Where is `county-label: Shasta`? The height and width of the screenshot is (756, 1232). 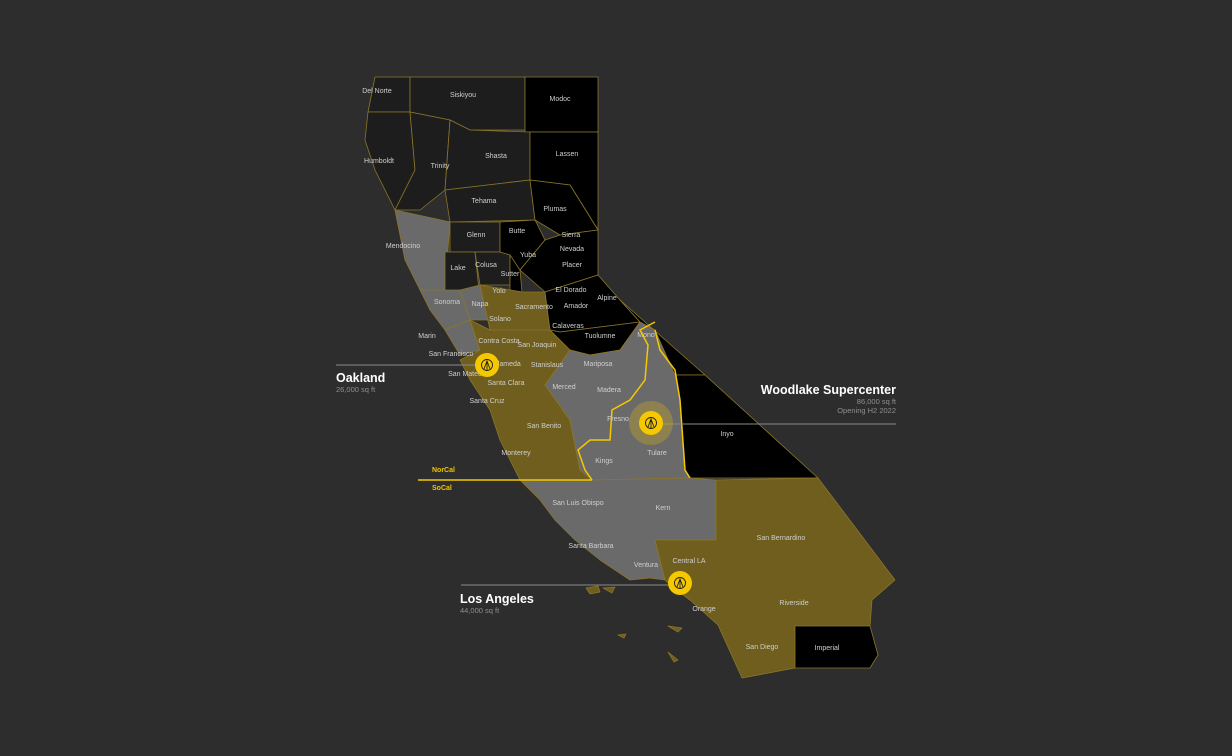
county-label: Shasta is located at coordinates (496, 156).